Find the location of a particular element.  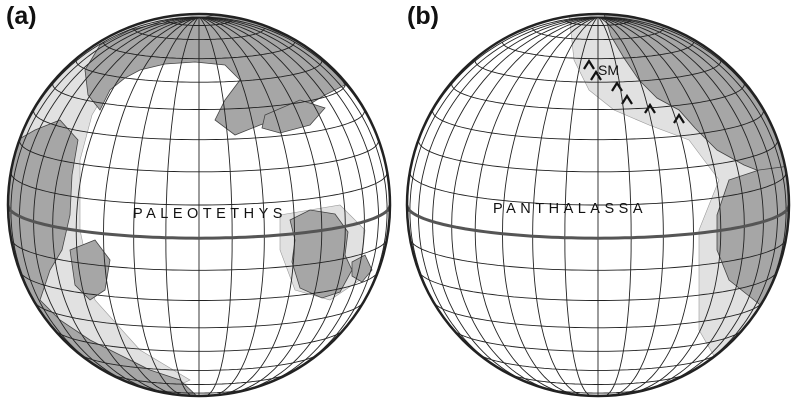

ocean-label-panthalassa: PANTHALASSA is located at coordinates (570, 209).